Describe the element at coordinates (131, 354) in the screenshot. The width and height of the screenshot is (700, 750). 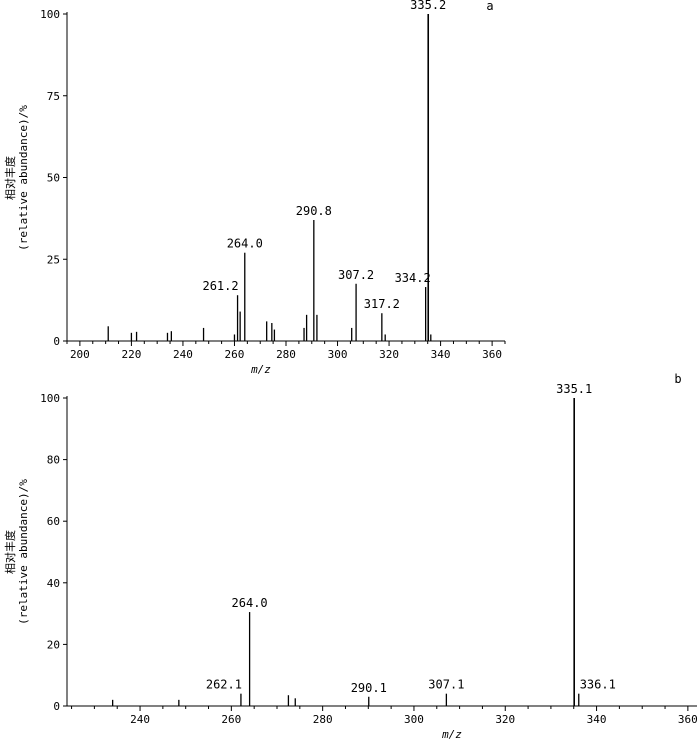
I see `x-tick-label: 220` at that location.